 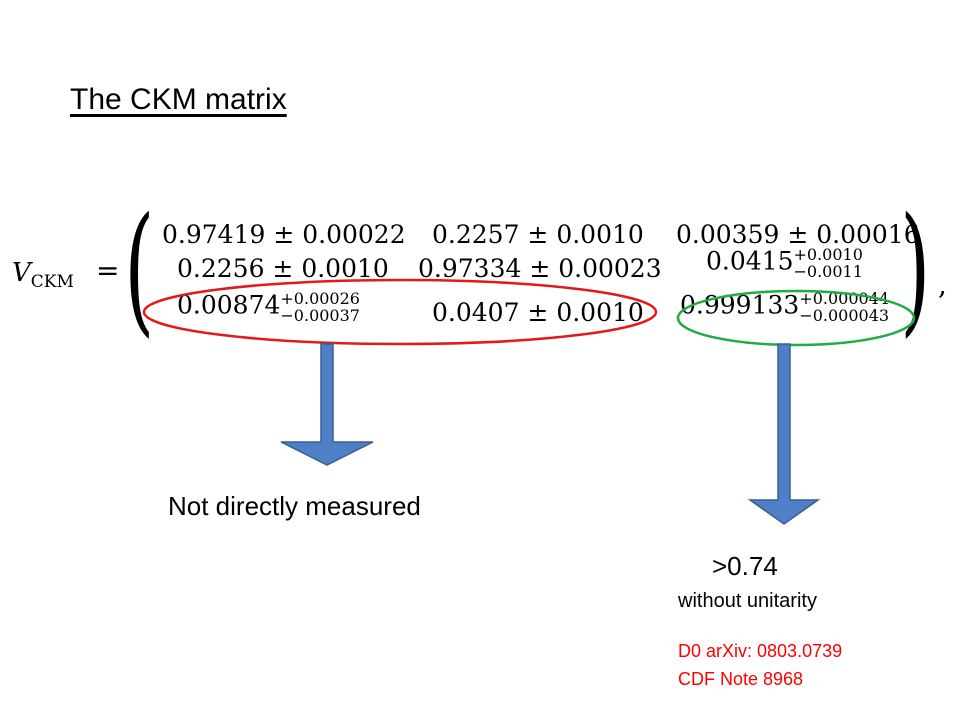 I want to click on matrix-cell-ud: 0.97419 ± 0.00022, so click(x=284, y=234).